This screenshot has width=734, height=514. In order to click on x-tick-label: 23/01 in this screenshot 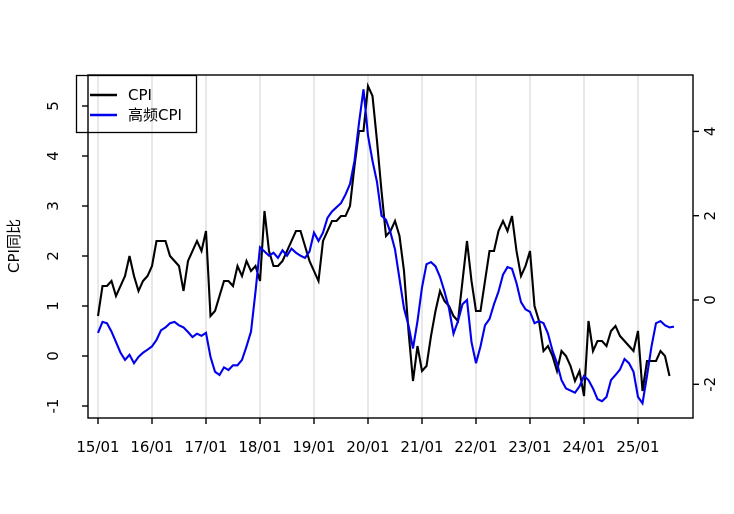, I will do `click(529, 447)`.